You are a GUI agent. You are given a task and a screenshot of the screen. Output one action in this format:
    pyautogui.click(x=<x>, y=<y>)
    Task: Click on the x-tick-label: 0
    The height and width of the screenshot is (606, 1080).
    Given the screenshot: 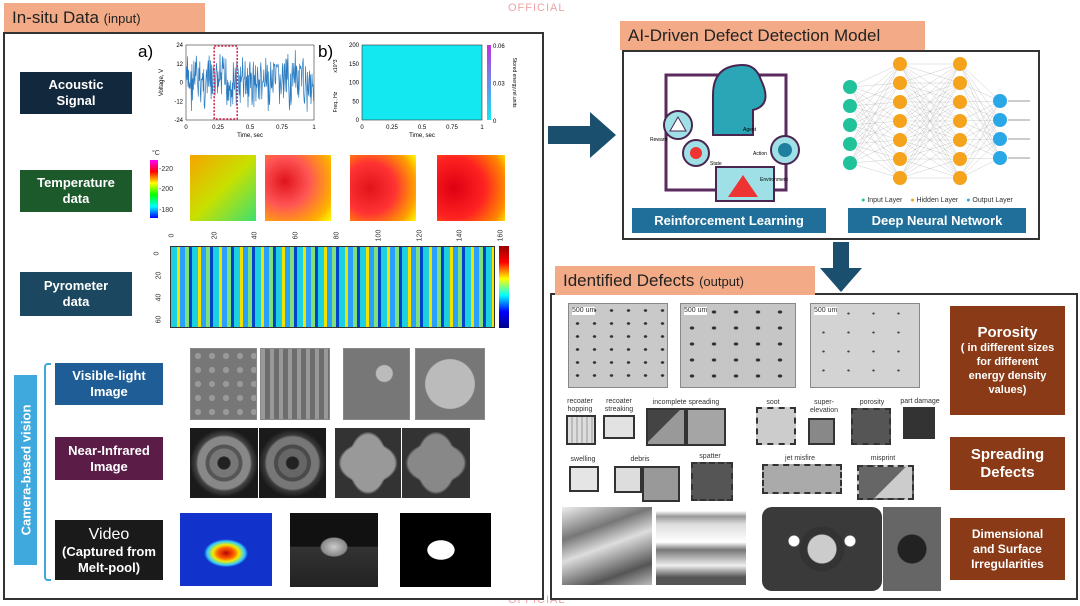 What is the action you would take?
    pyautogui.click(x=362, y=128)
    